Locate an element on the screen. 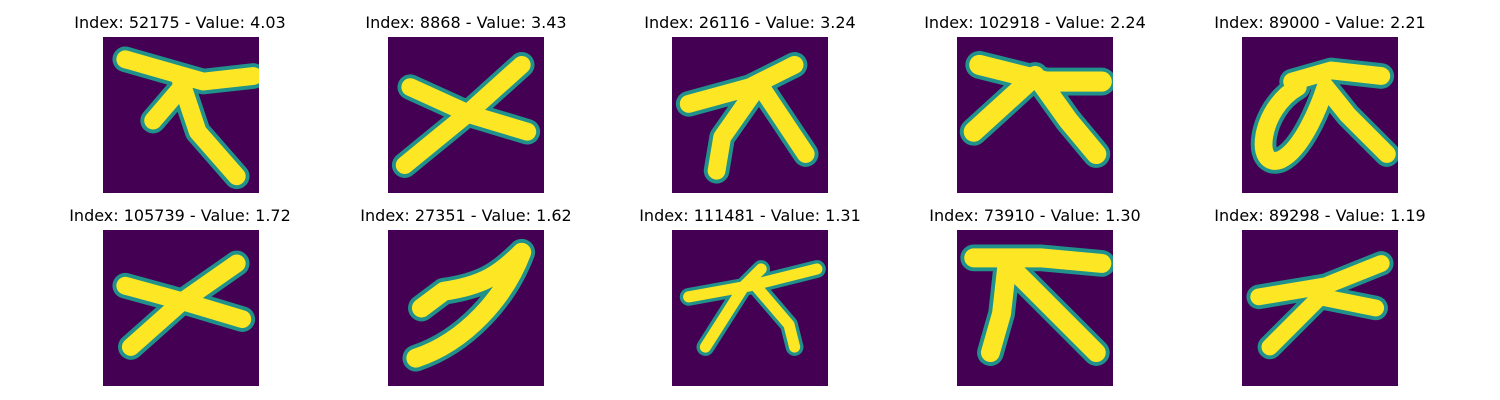 This screenshot has width=1500, height=400. panel-title: Index: 111481 - Value: 1.31 is located at coordinates (750, 215).